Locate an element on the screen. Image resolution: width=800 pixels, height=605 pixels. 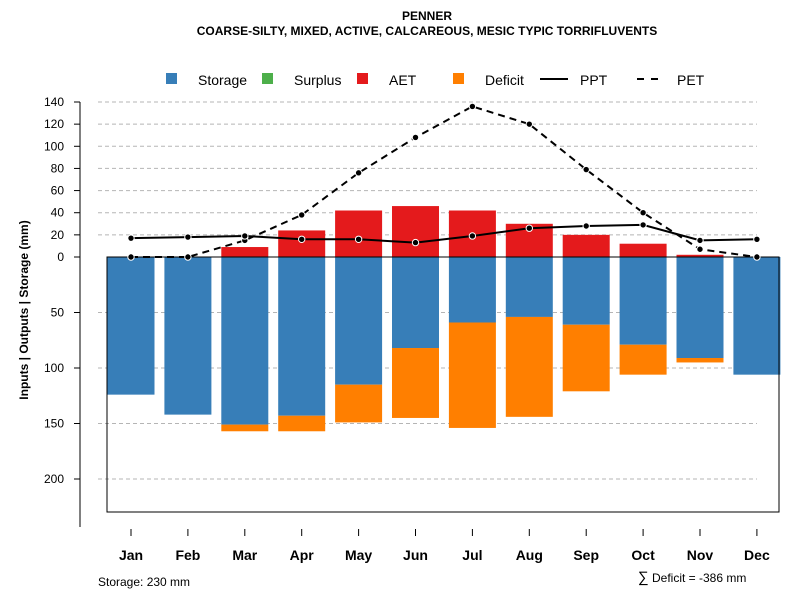
legend-label-deficit: Deficit is located at coordinates (504, 80).